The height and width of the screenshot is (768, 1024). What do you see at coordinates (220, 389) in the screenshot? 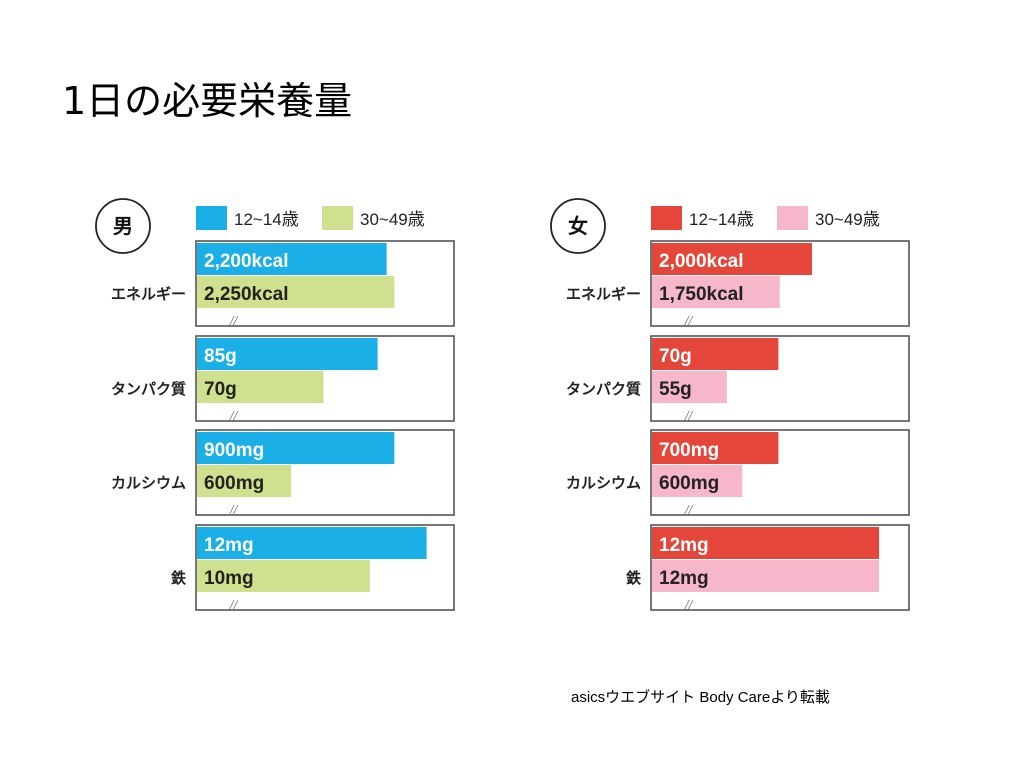
I see `male-bar-label-1-1: 70g` at bounding box center [220, 389].